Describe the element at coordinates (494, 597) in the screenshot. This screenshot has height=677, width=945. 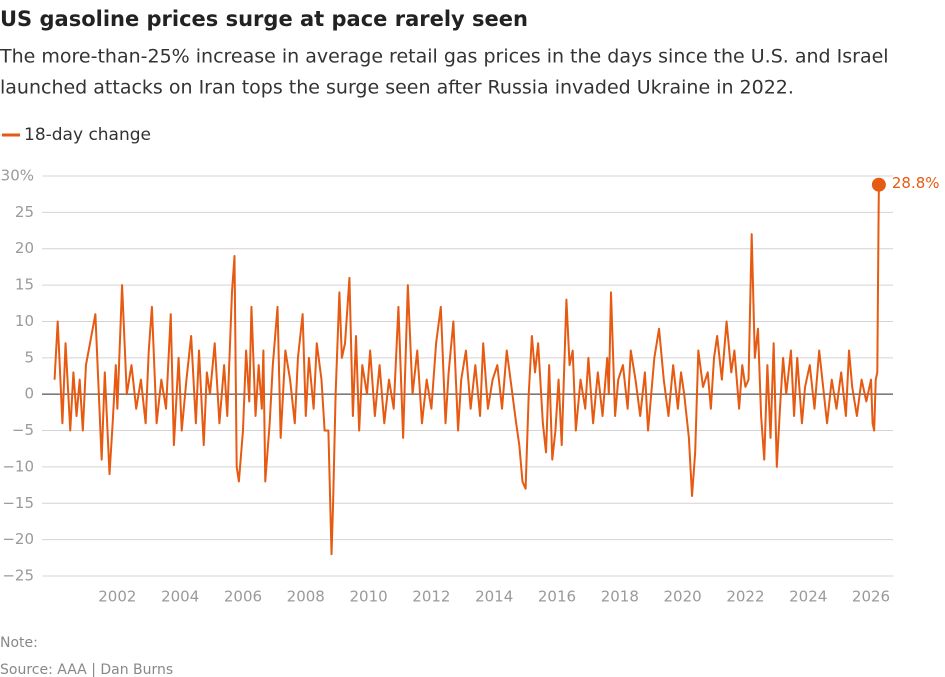
I see `x-tick-label: 2014` at that location.